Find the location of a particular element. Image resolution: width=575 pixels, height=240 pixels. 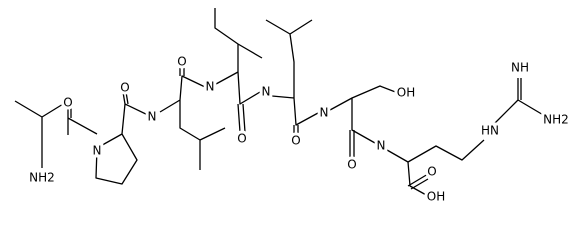

atom-label: HN is located at coordinates (490, 131).